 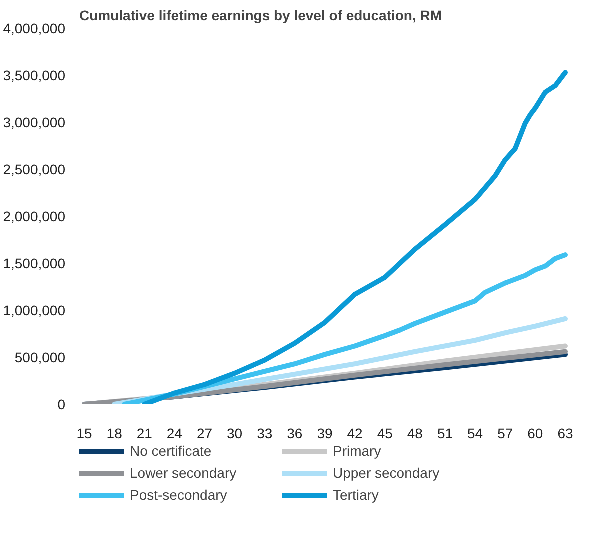 What do you see at coordinates (235, 434) in the screenshot?
I see `x-tick-label: 30` at bounding box center [235, 434].